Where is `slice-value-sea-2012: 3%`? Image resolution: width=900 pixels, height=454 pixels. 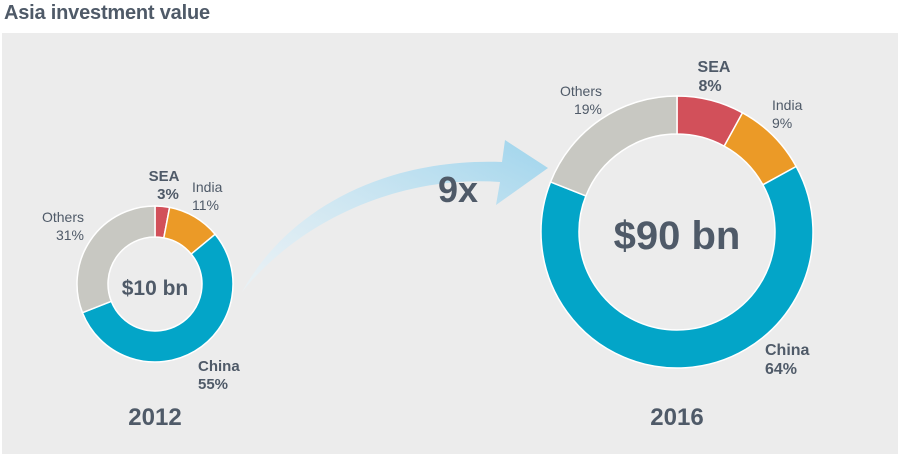 slice-value-sea-2012: 3% is located at coordinates (168, 194).